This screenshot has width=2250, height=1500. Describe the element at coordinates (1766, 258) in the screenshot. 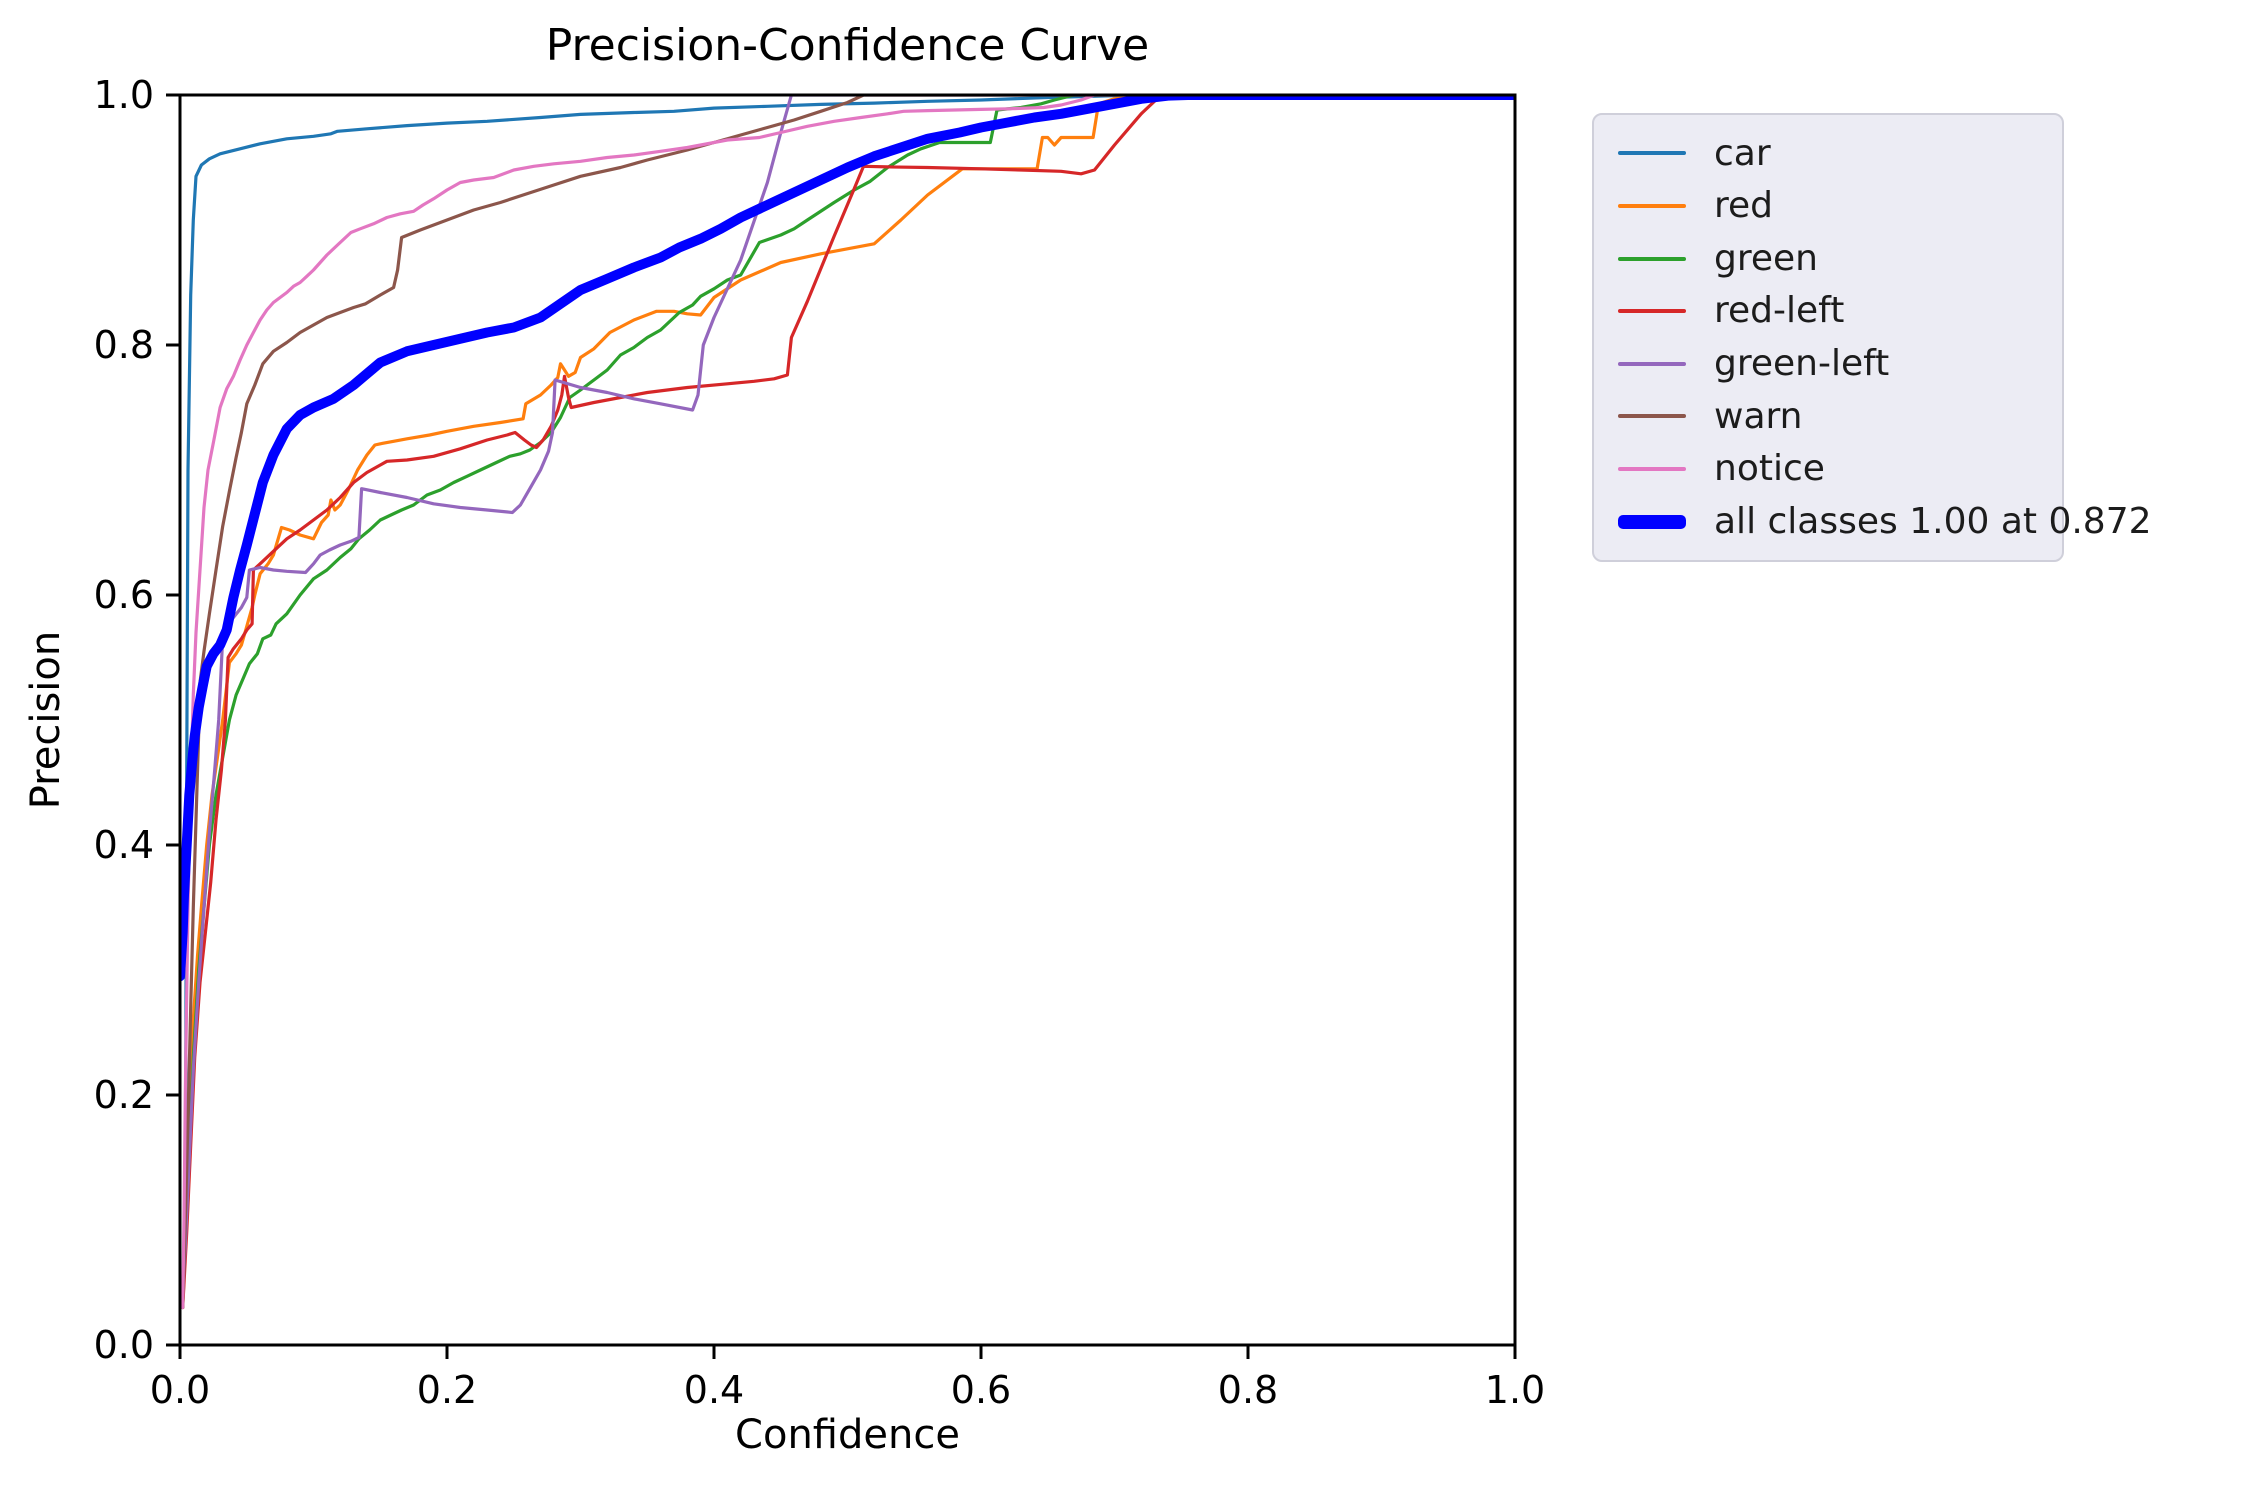

I see `legend-label: green` at that location.